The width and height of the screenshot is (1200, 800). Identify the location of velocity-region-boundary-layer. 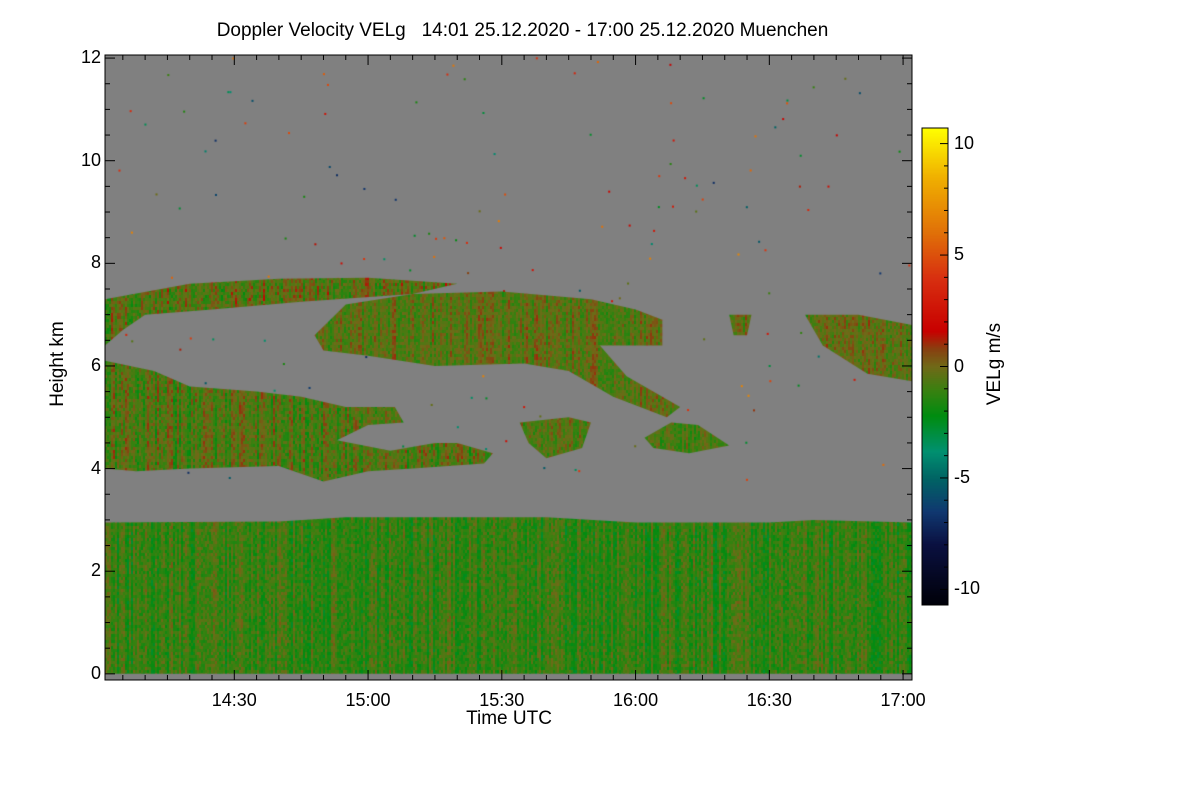
(508, 595).